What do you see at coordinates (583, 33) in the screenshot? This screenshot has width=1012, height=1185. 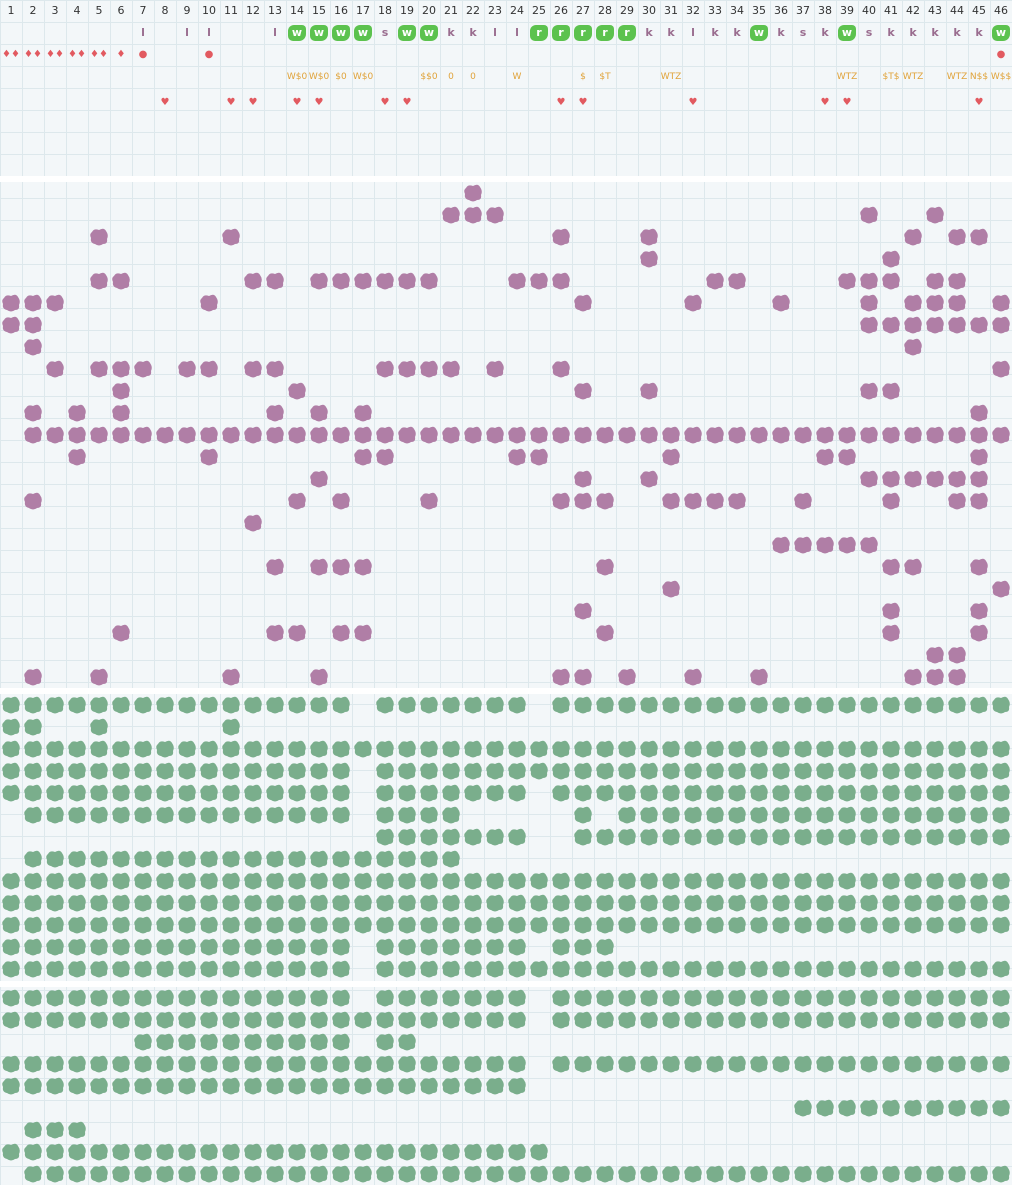 I see `highlighted-letter-tile: r` at bounding box center [583, 33].